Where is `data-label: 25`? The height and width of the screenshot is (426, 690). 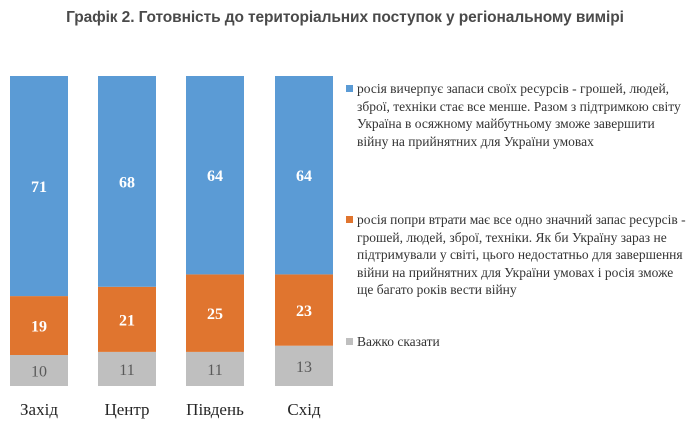
data-label: 25 is located at coordinates (215, 314).